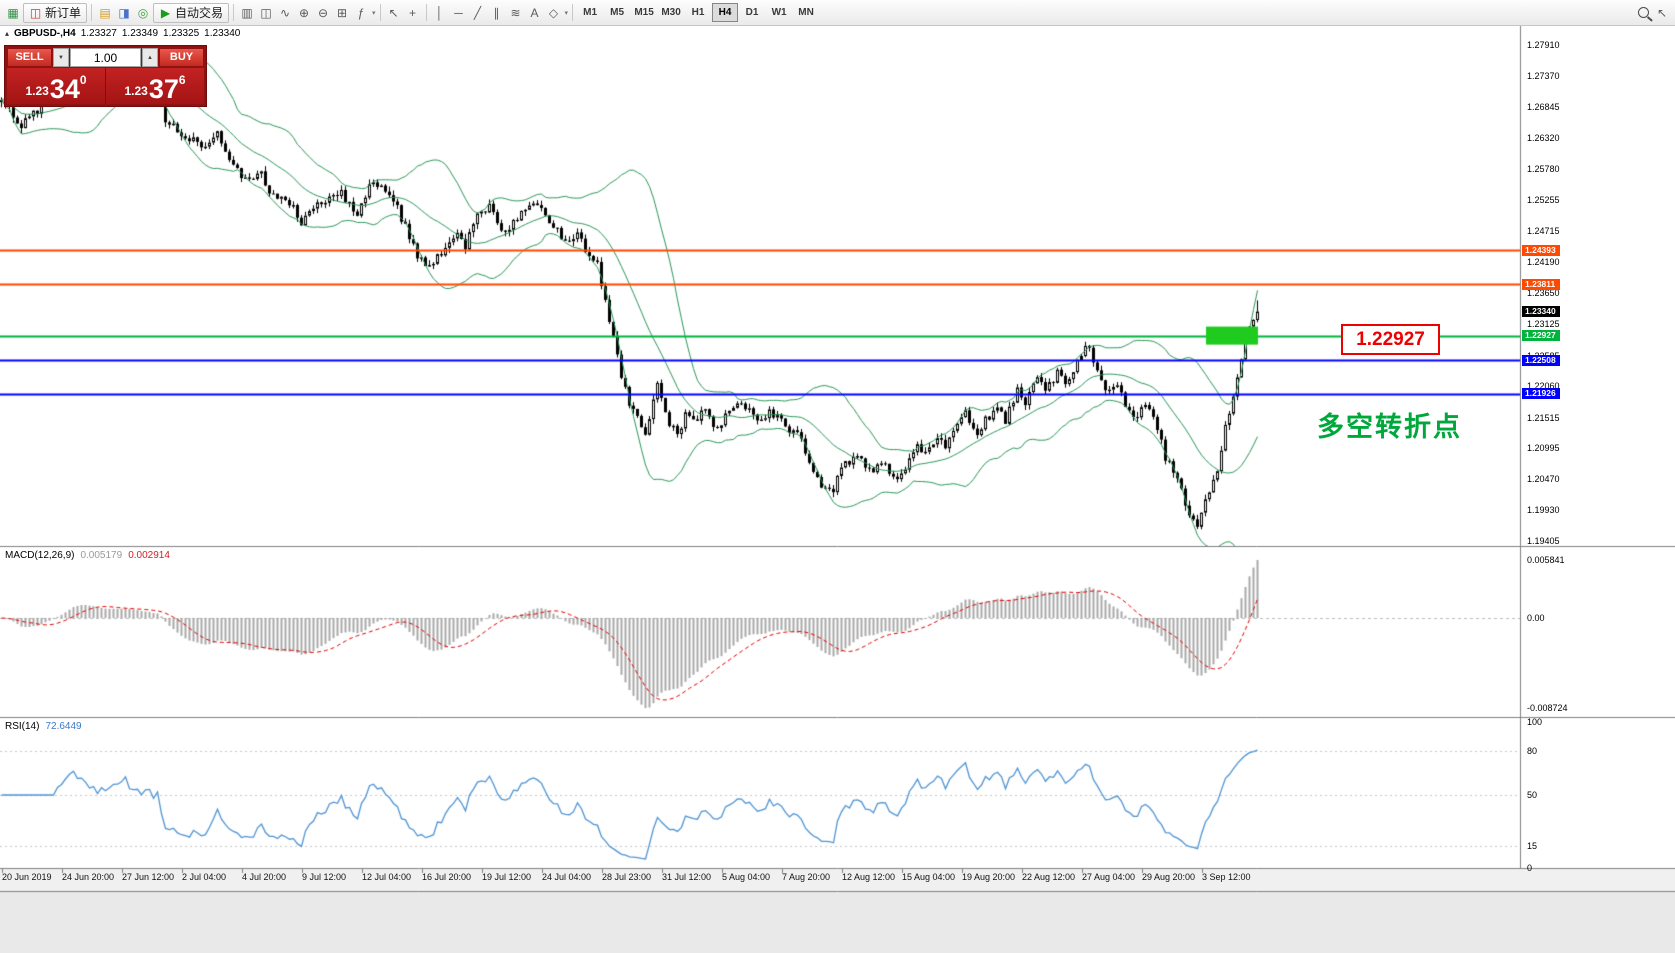 Image resolution: width=1675 pixels, height=953 pixels. What do you see at coordinates (266, 12) in the screenshot?
I see `candlestick-chart-icon: ◫` at bounding box center [266, 12].